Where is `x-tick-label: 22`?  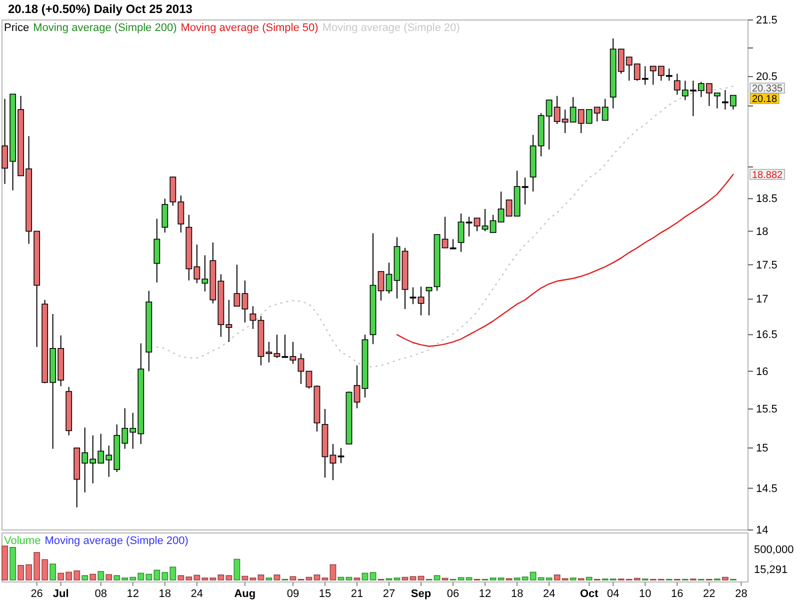 x-tick-label: 22 is located at coordinates (709, 594).